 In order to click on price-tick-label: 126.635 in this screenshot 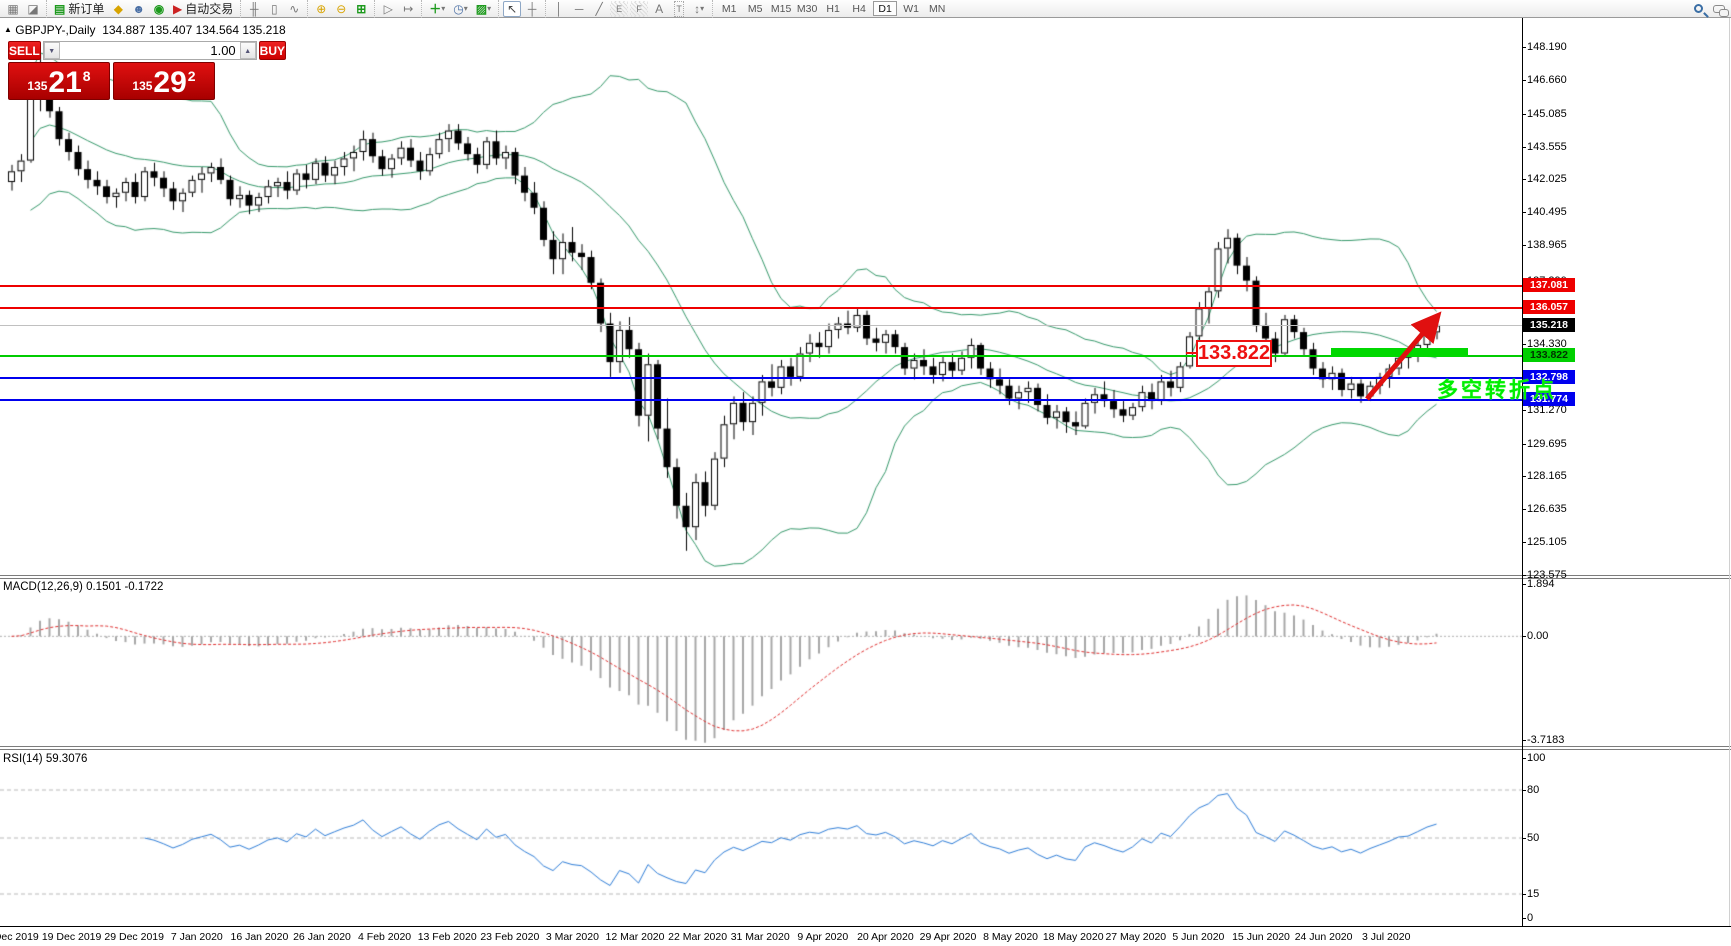, I will do `click(1544, 509)`.